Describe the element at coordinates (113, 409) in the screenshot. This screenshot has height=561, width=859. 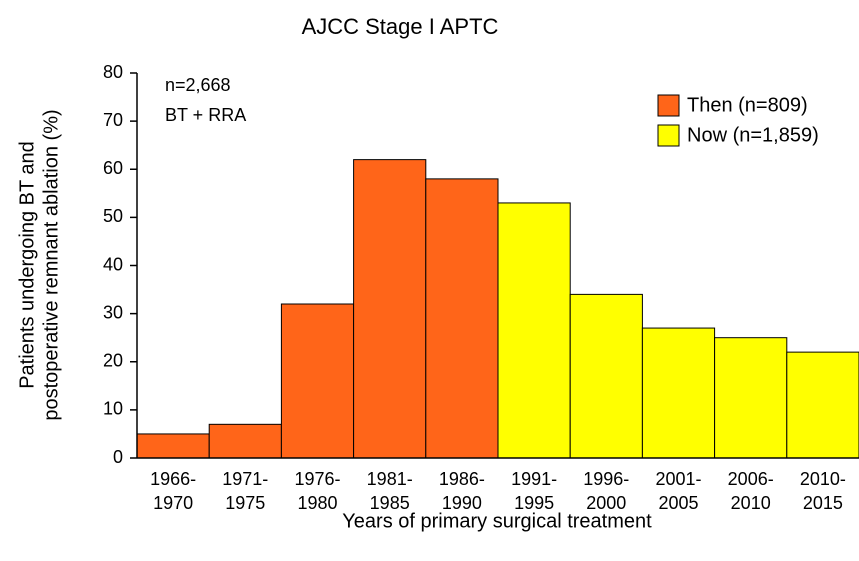
I see `y-tick-label: 10` at that location.